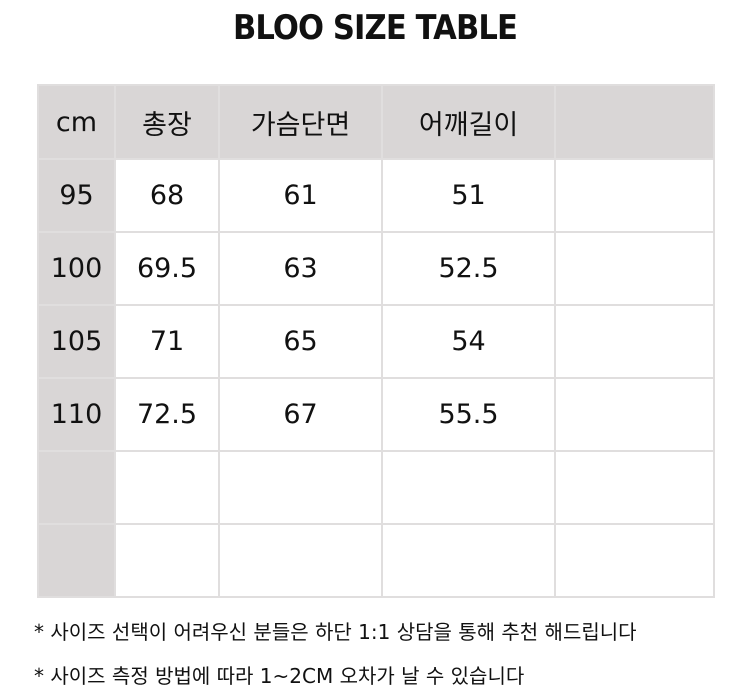  I want to click on measurement-cell: 61, so click(300, 195).